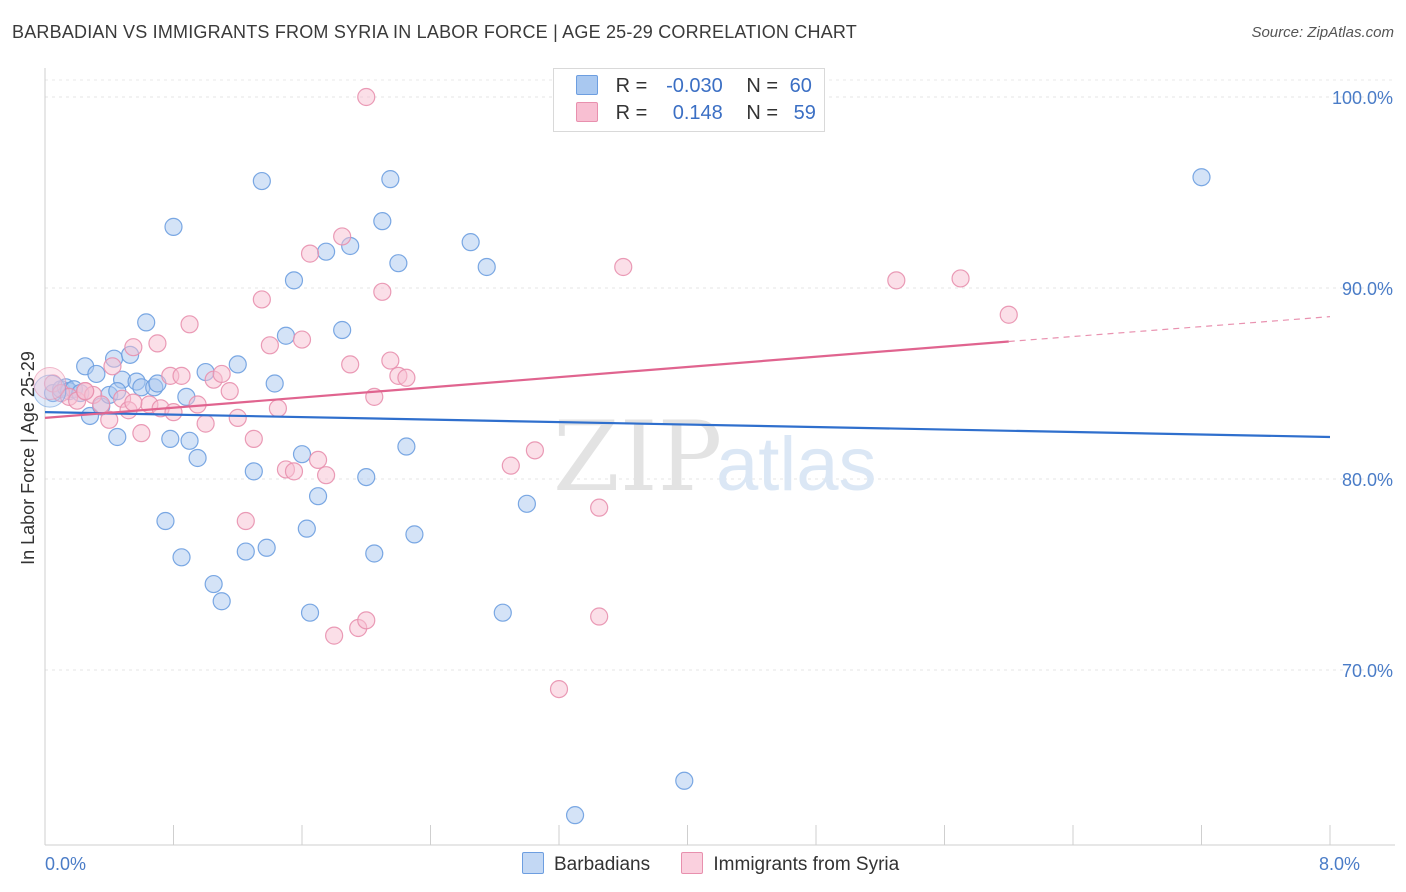 This screenshot has height=892, width=1406. Describe the element at coordinates (637, 457) in the screenshot. I see `watermark-zip: ZIP` at that location.